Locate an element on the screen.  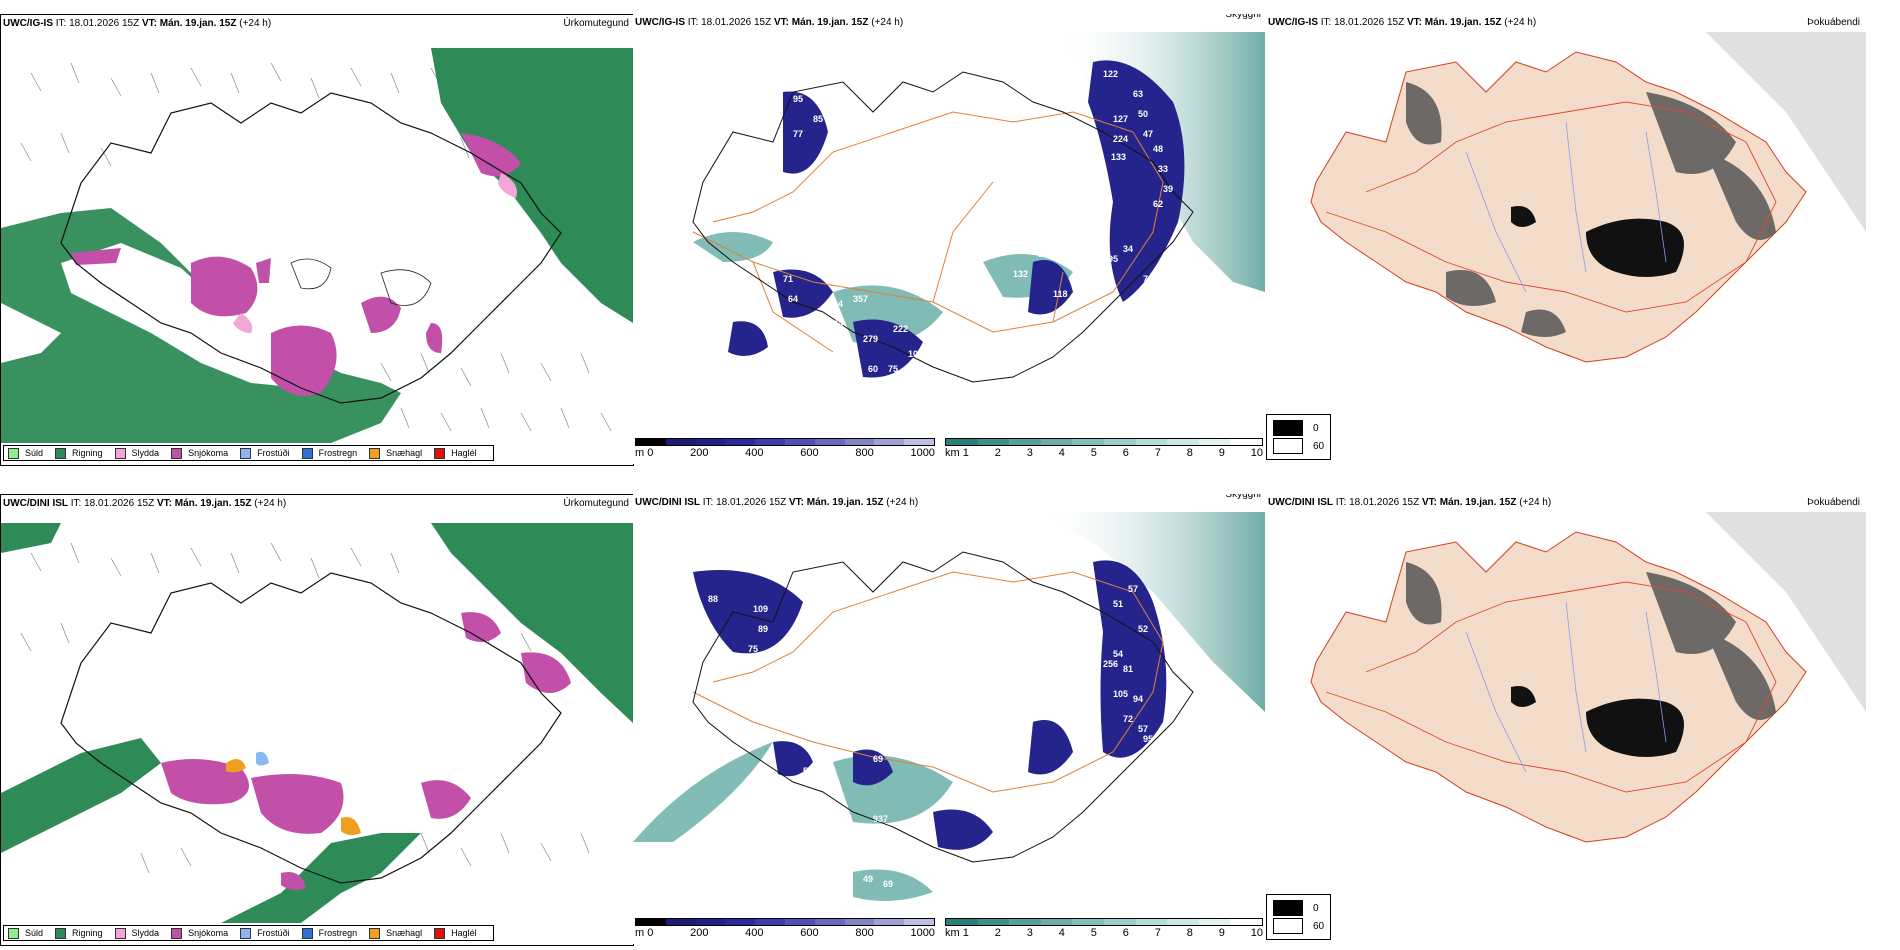
legend-label: Súld is located at coordinates (34, 933).